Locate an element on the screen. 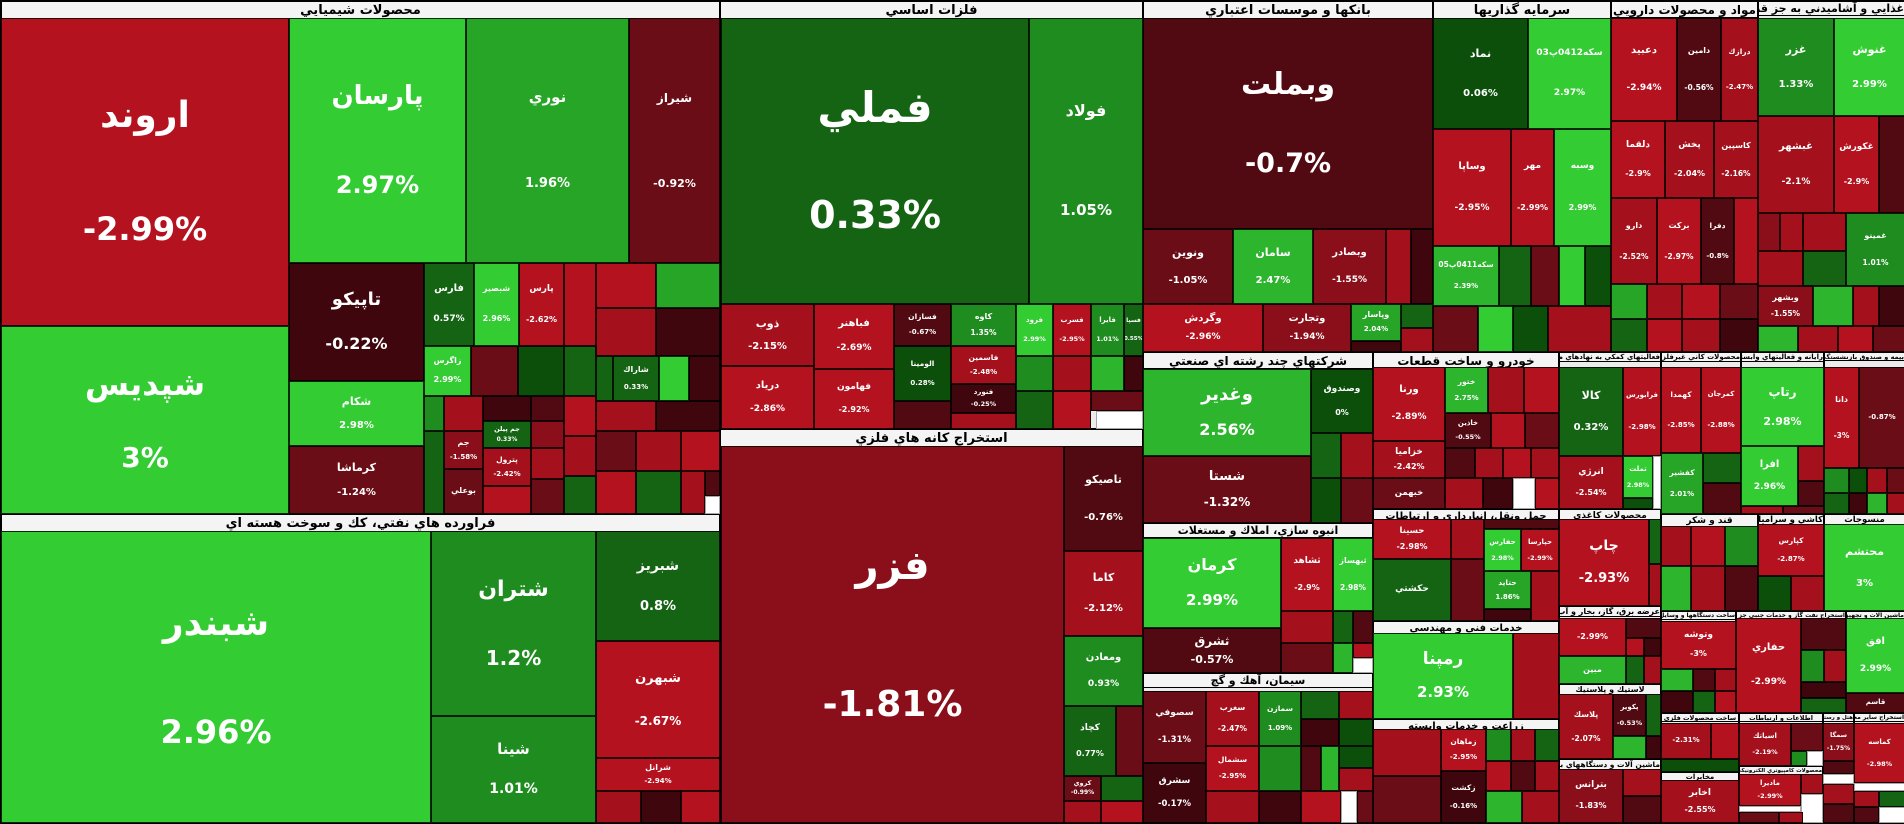 The width and height of the screenshot is (1904, 824). stock-tile: حتايد 1.86% is located at coordinates (1507, 590).